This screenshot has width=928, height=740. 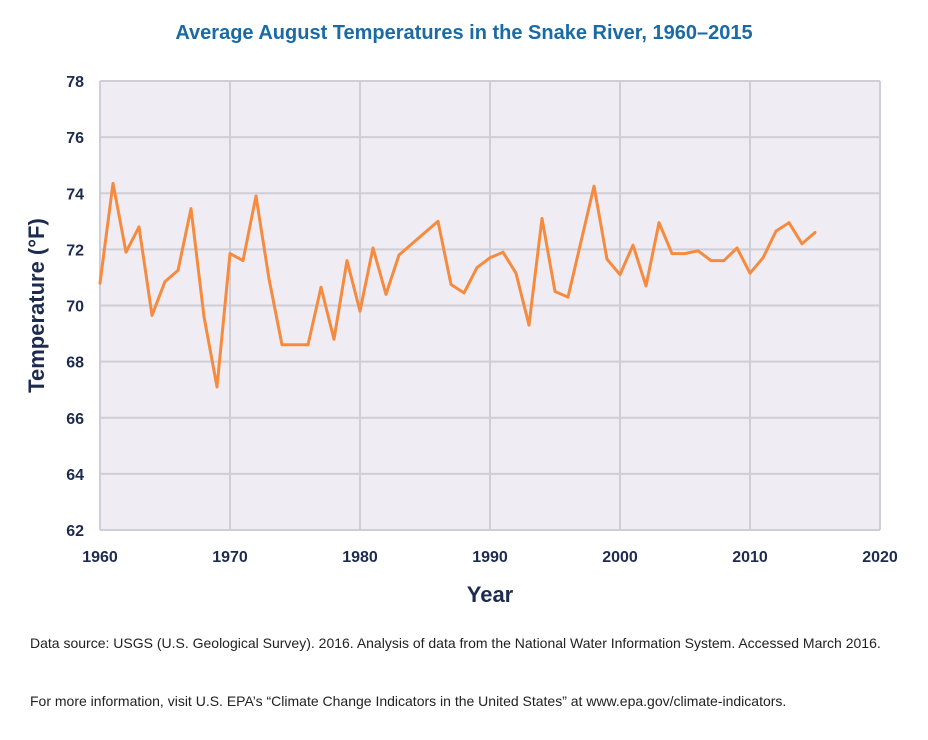 What do you see at coordinates (880, 557) in the screenshot?
I see `x-tick-label: 2020` at bounding box center [880, 557].